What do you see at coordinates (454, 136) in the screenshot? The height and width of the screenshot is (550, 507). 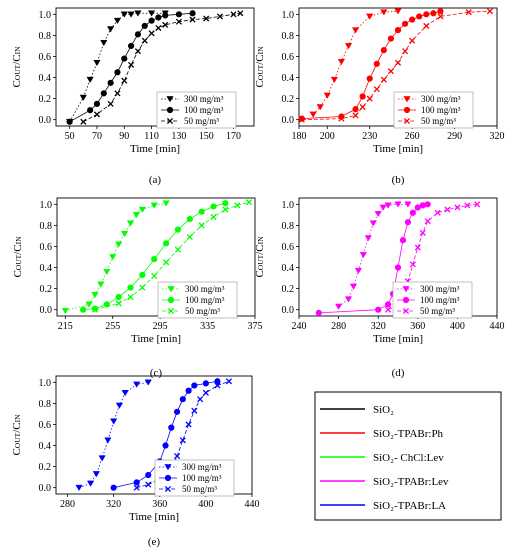 I see `x-tick-label: 290` at bounding box center [454, 136].